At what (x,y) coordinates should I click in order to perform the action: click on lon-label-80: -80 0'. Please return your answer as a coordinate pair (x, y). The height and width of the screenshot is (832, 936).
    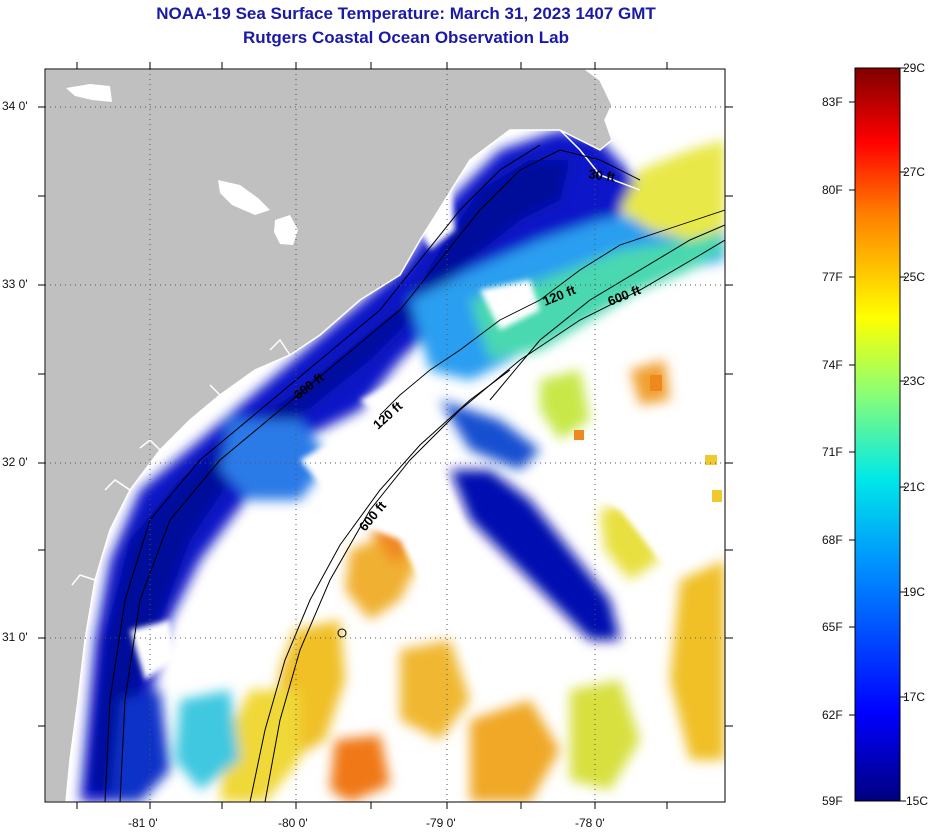
    Looking at the image, I should click on (293, 823).